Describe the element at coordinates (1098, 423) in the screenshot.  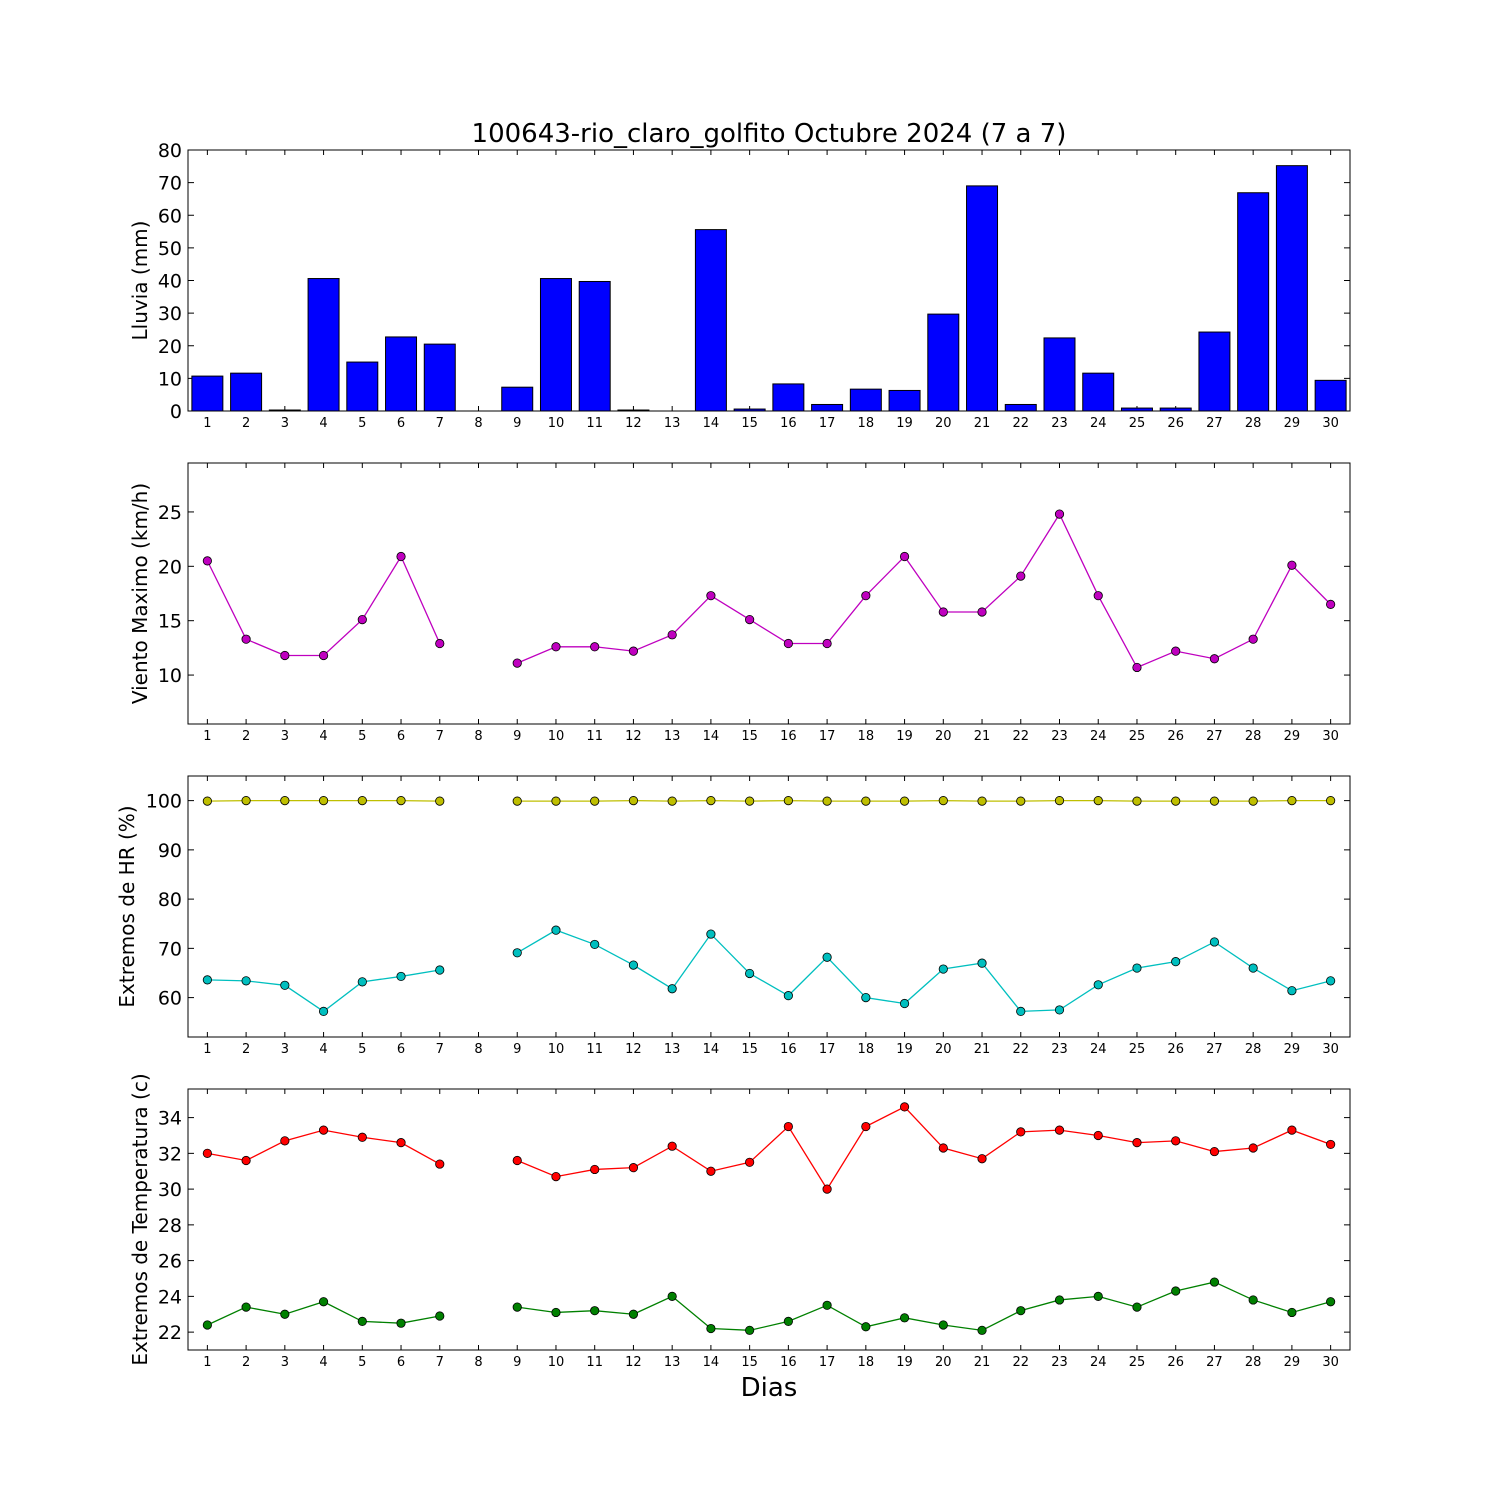
I see `x-tick-label: 24` at that location.